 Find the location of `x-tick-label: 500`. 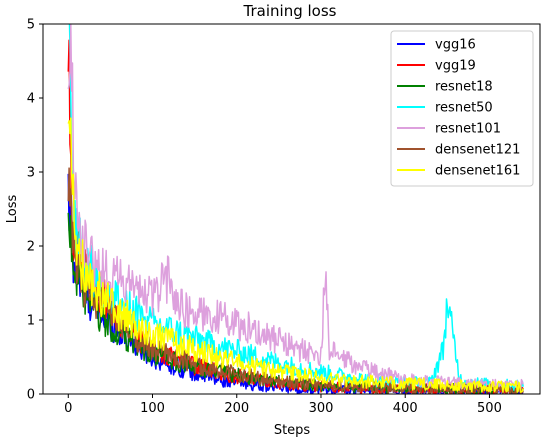

x-tick-label: 500 is located at coordinates (489, 408).